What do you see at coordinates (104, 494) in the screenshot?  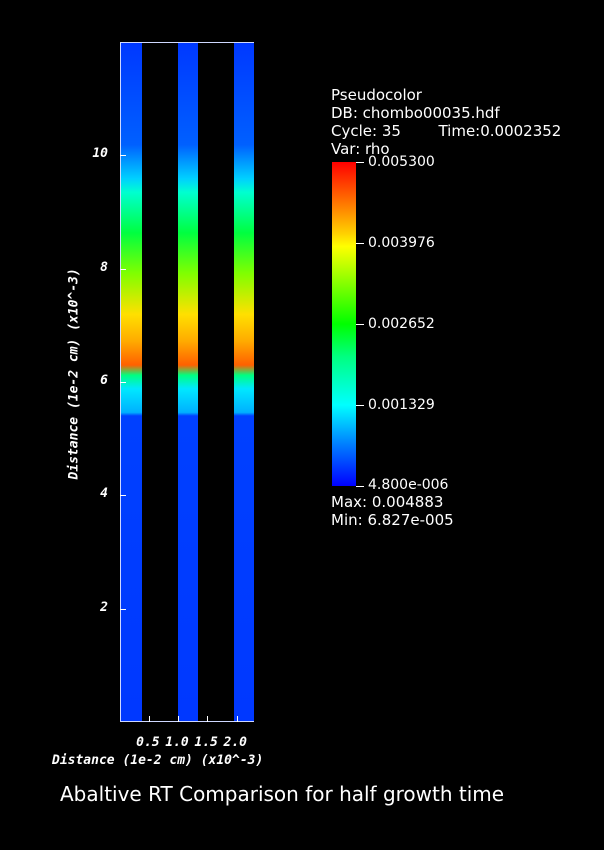 I see `y-tick-label: 4` at bounding box center [104, 494].